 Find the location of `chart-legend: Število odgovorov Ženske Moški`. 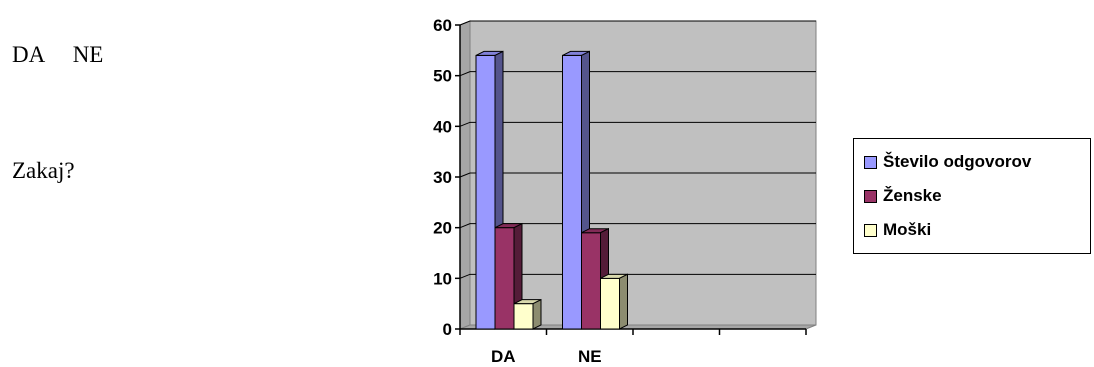

chart-legend: Število odgovorov Ženske Moški is located at coordinates (972, 196).